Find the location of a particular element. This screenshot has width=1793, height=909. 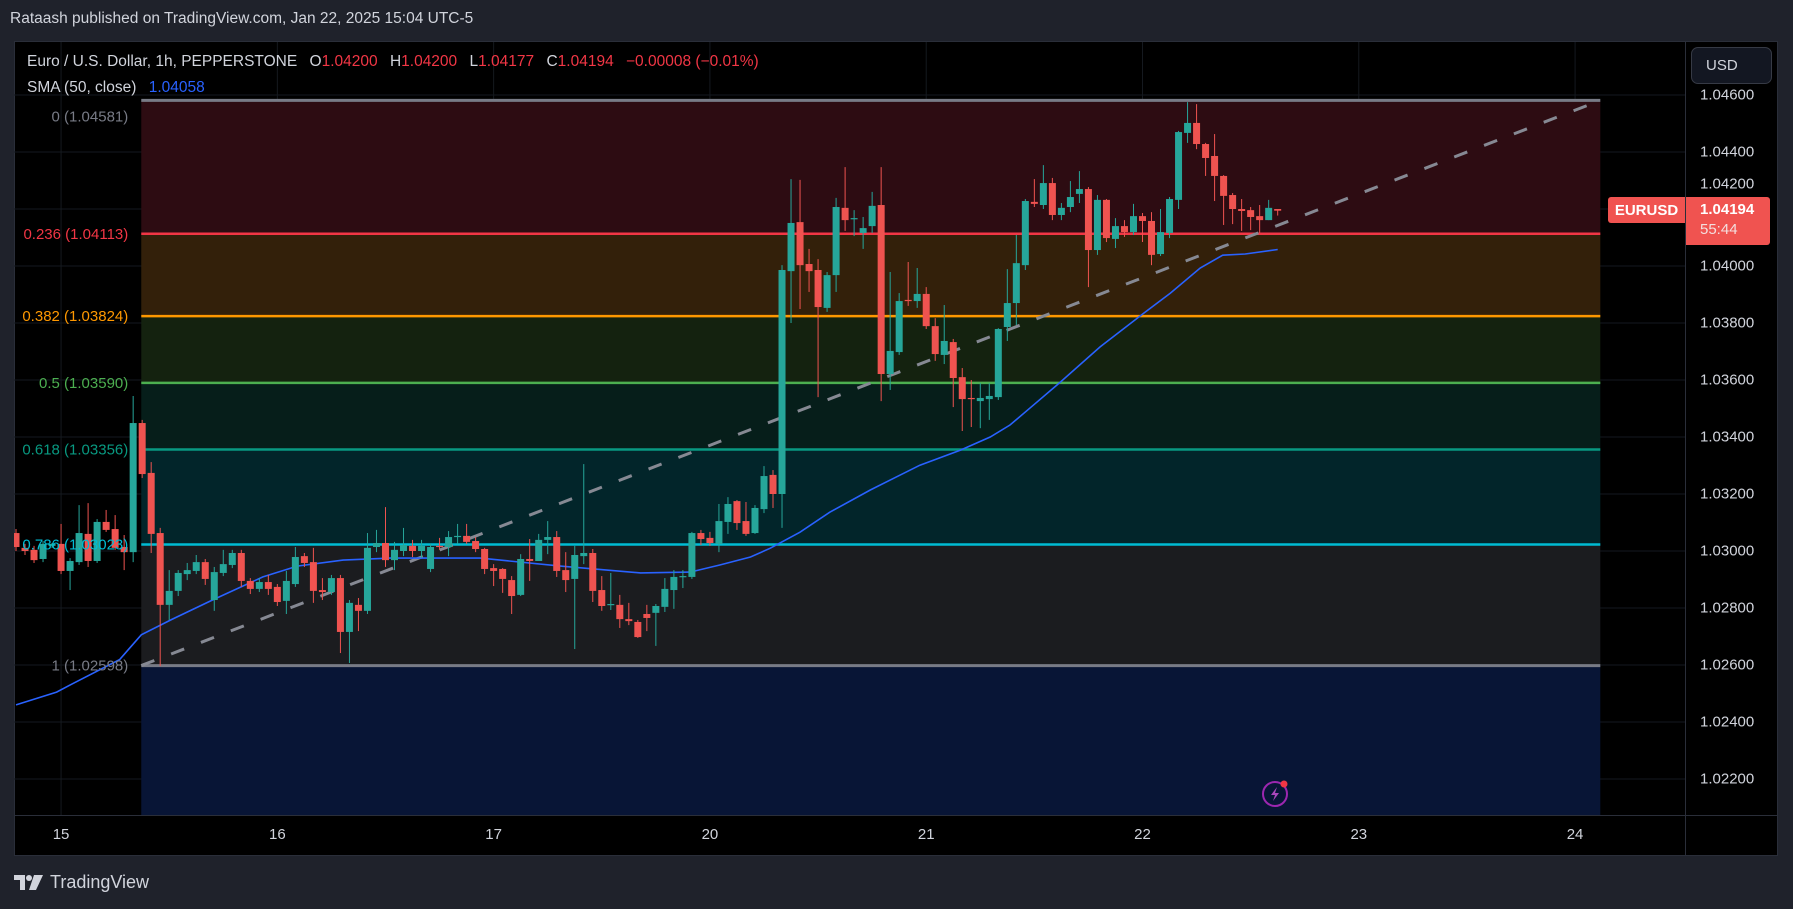

currency-button: USD is located at coordinates (1731, 65).